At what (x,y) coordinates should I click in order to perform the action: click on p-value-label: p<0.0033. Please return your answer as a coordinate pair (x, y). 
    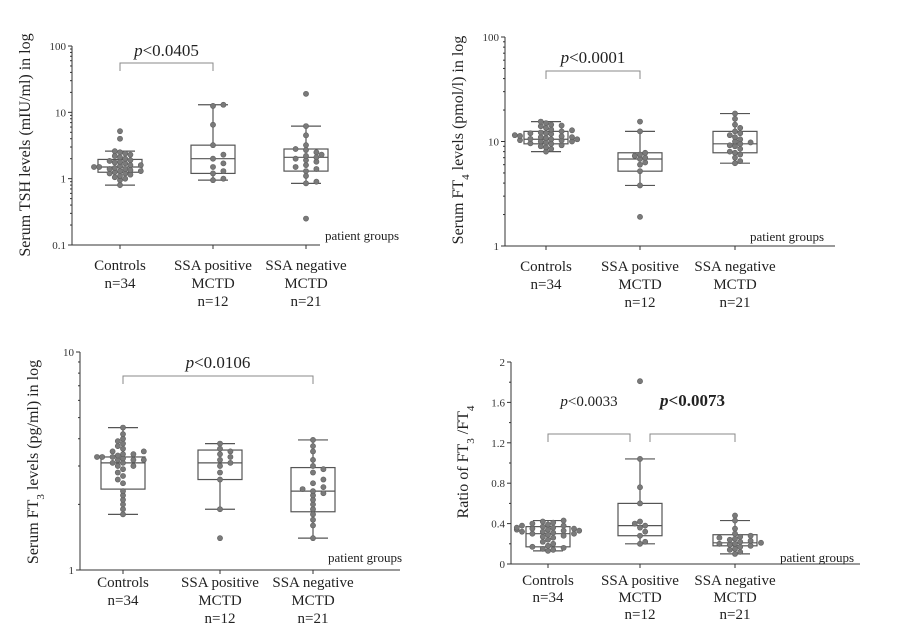
    Looking at the image, I should click on (588, 402).